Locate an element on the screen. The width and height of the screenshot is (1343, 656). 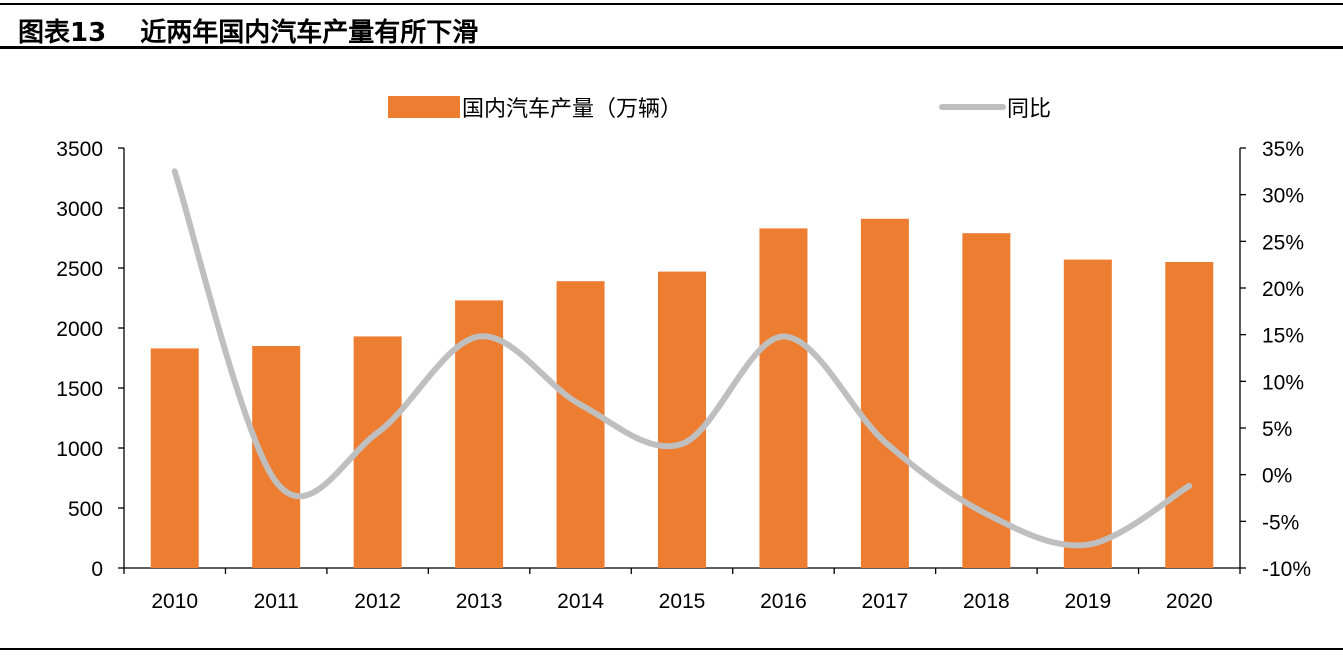
header-bottom-rule is located at coordinates (671, 47).